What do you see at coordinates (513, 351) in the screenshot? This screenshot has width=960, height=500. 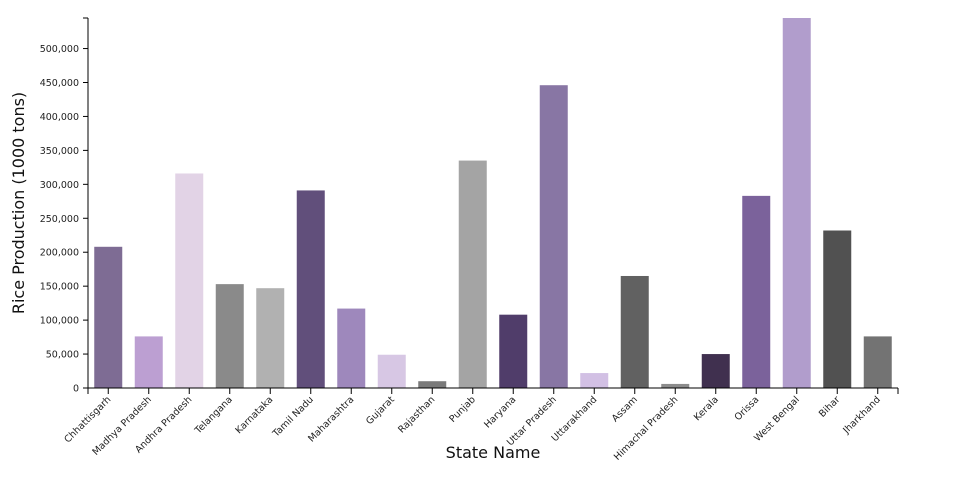 I see `bar-haryana` at bounding box center [513, 351].